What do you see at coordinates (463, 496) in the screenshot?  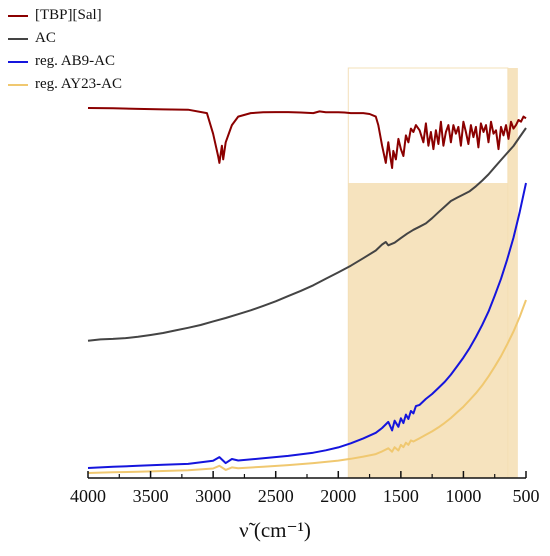 I see `x-tick-label: 1000` at bounding box center [463, 496].